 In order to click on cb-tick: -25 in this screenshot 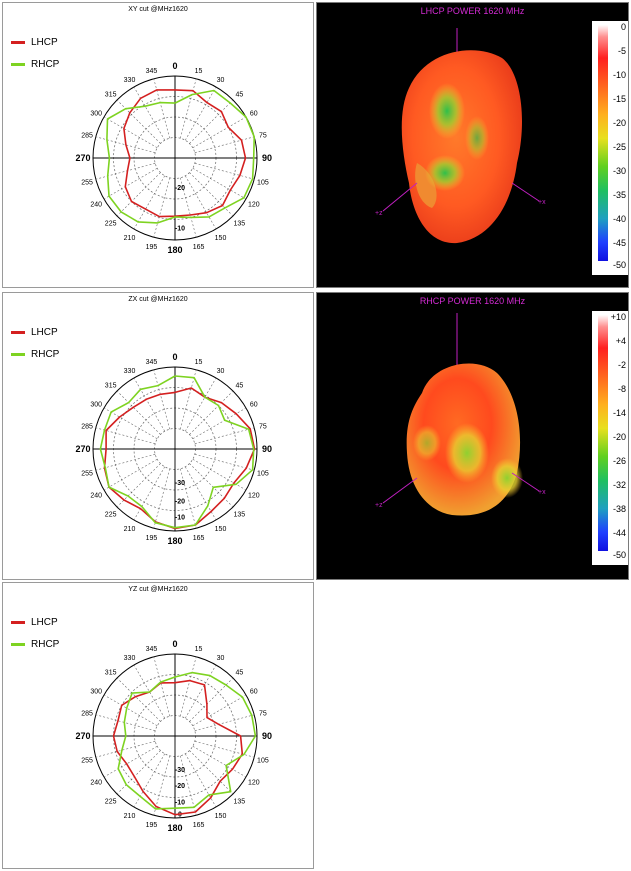, I will do `click(619, 147)`.